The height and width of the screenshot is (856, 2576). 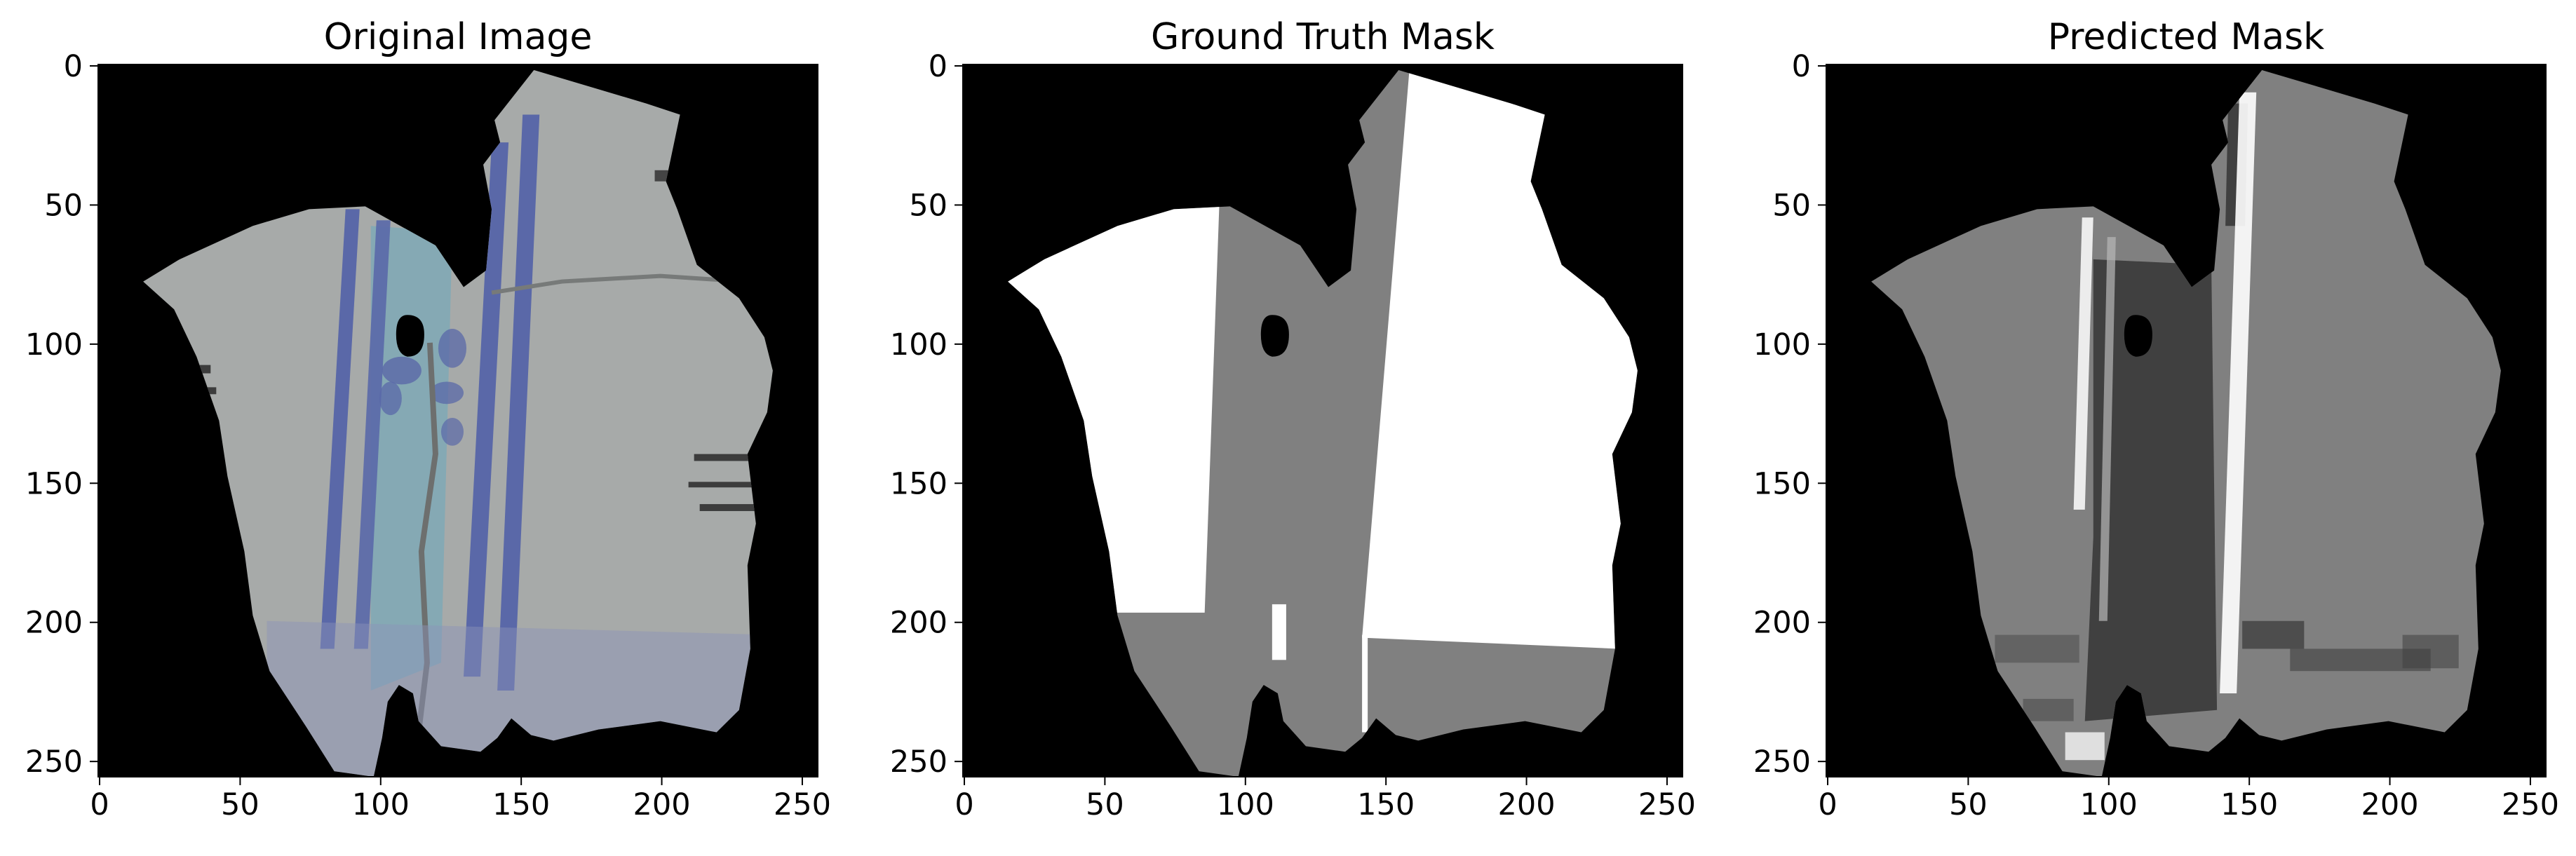 I want to click on original-image-title: Original Image, so click(x=458, y=37).